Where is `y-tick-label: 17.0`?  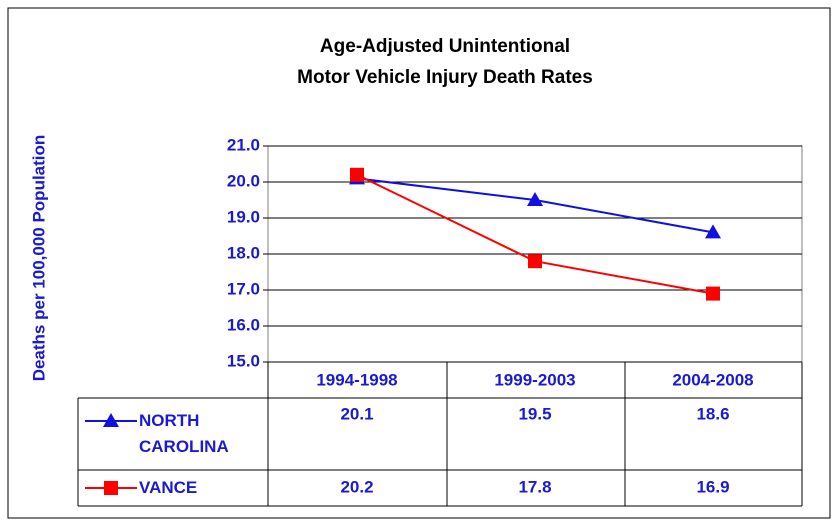
y-tick-label: 17.0 is located at coordinates (243, 288).